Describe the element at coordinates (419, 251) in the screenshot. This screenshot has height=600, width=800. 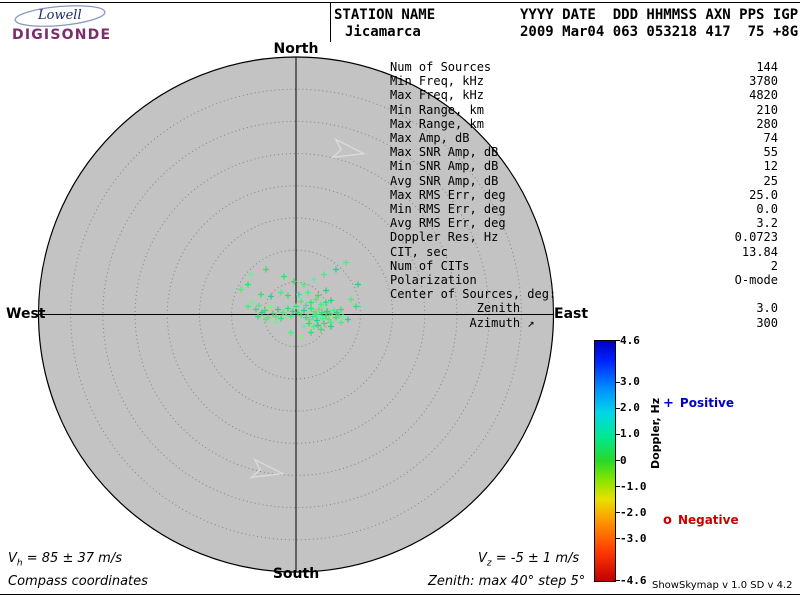
I see `param-label: CIT, sec` at that location.